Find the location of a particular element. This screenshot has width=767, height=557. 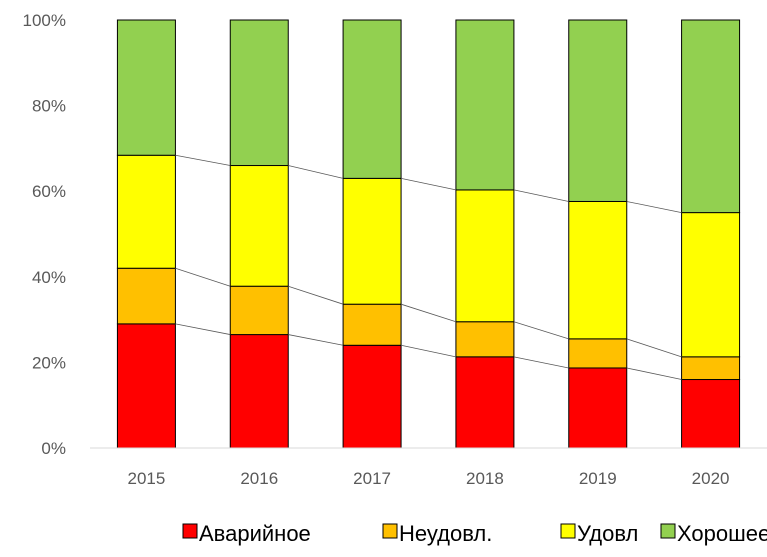

y-tick-label: 60% is located at coordinates (49, 191).